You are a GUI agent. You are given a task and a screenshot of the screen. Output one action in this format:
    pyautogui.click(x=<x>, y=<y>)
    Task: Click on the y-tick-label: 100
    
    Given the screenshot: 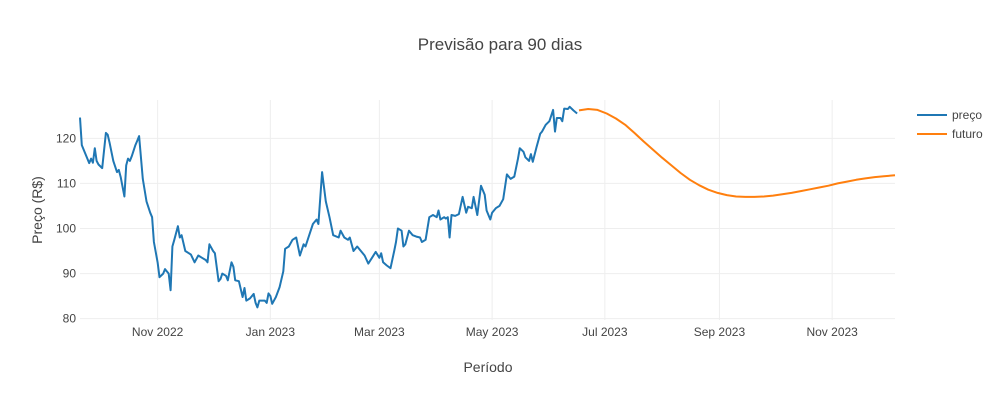 What is the action you would take?
    pyautogui.click(x=66, y=228)
    